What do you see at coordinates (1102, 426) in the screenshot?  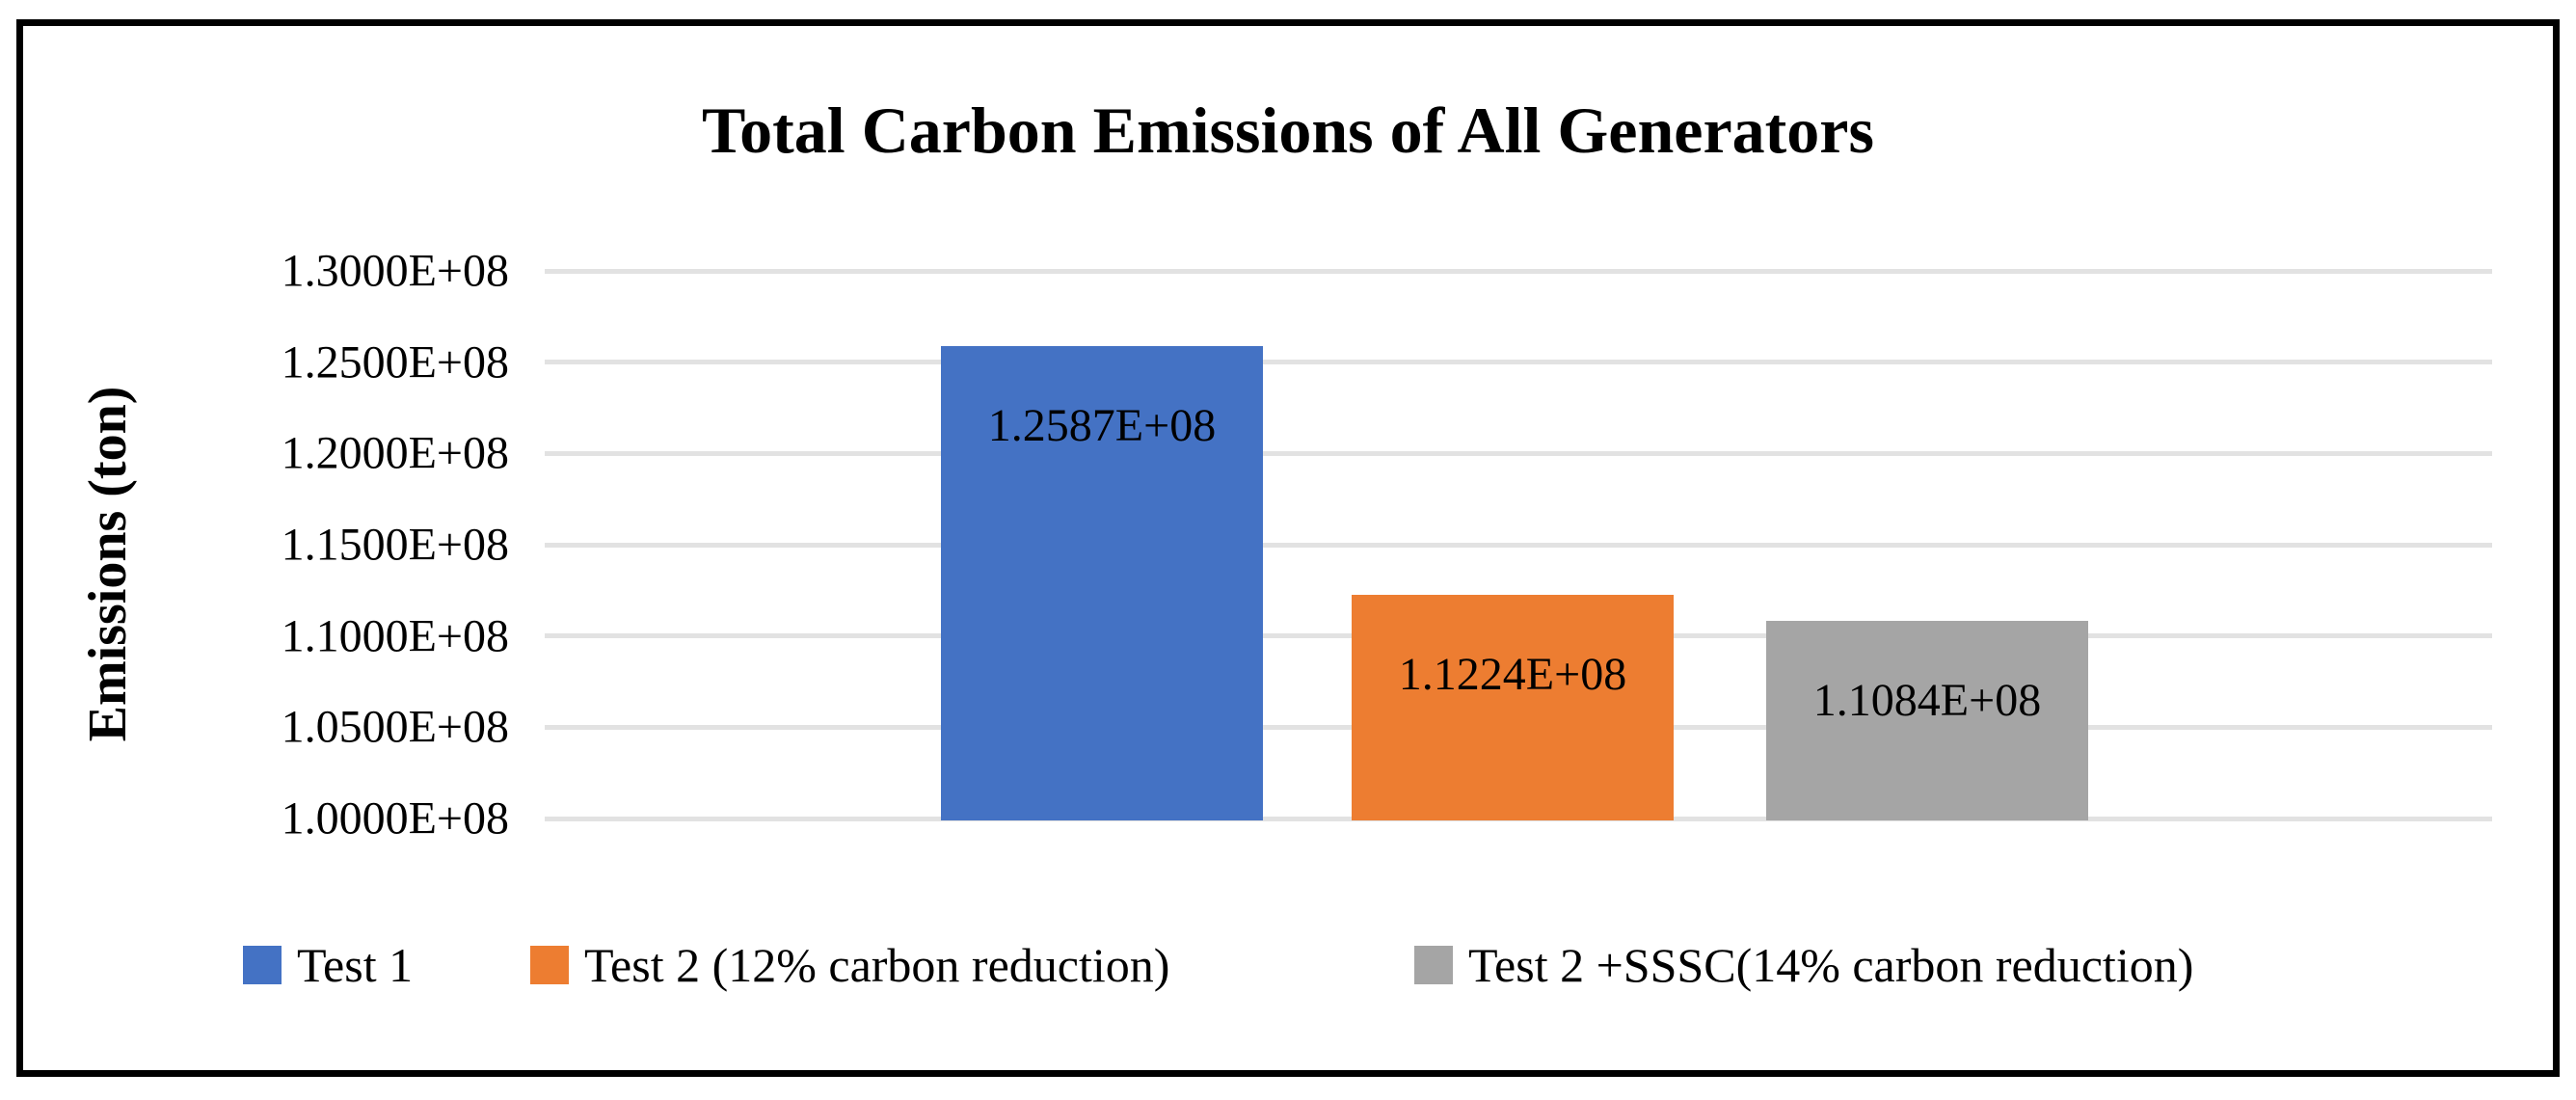 I see `bar-data-label-test-1: 1.2587E+08` at bounding box center [1102, 426].